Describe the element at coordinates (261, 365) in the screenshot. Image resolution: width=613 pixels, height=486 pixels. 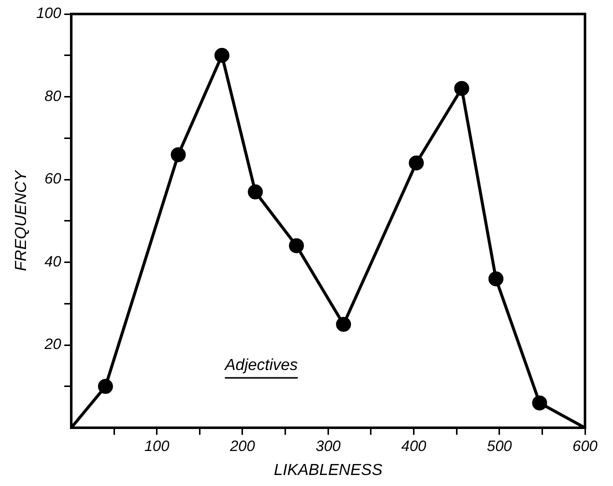
I see `annotation: Adjectives` at that location.